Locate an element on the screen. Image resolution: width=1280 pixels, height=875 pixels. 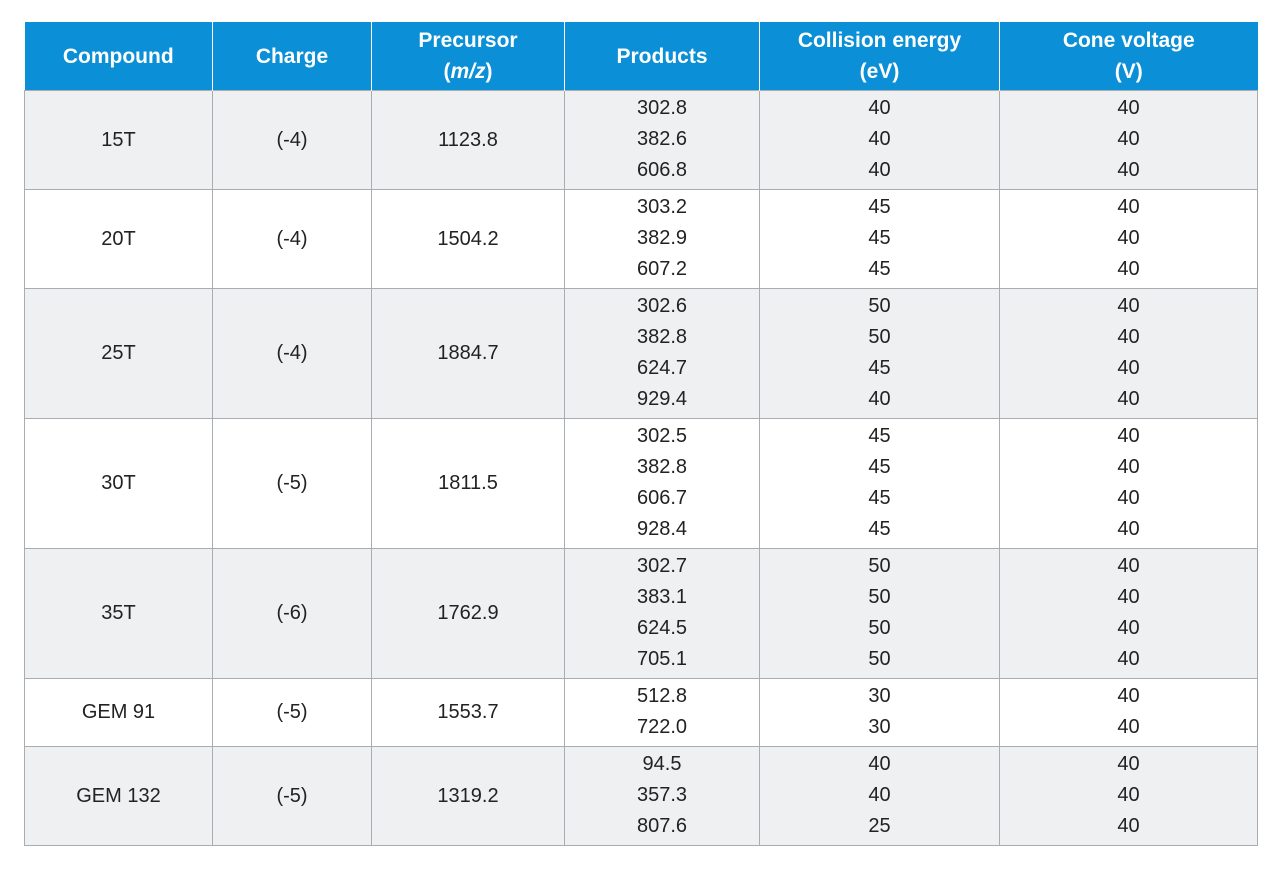
header-cone-voltage: Cone voltage (V) is located at coordinates (1128, 56).